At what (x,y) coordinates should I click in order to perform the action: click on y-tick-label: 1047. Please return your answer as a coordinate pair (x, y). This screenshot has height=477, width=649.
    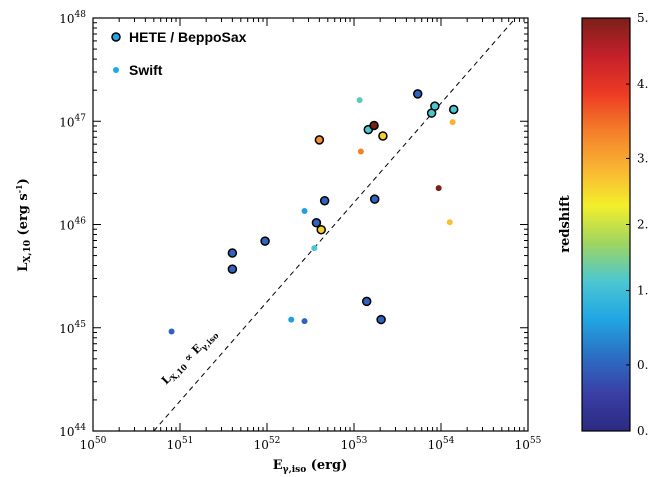
    Looking at the image, I should click on (72, 121).